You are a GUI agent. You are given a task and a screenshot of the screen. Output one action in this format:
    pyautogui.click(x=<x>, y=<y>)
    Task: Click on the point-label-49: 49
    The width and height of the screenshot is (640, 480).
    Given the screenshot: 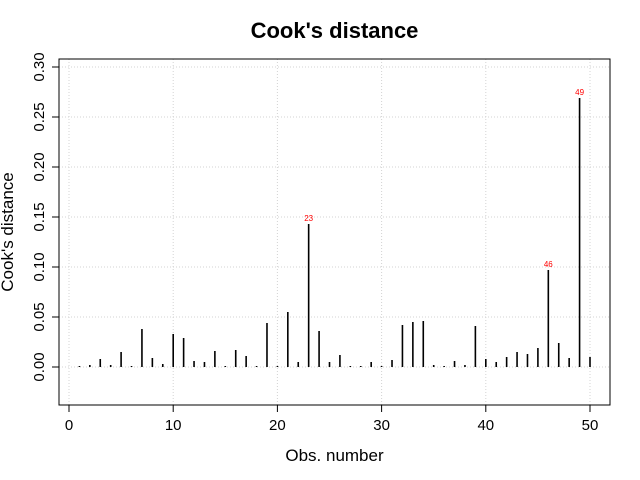 What is the action you would take?
    pyautogui.click(x=579, y=92)
    